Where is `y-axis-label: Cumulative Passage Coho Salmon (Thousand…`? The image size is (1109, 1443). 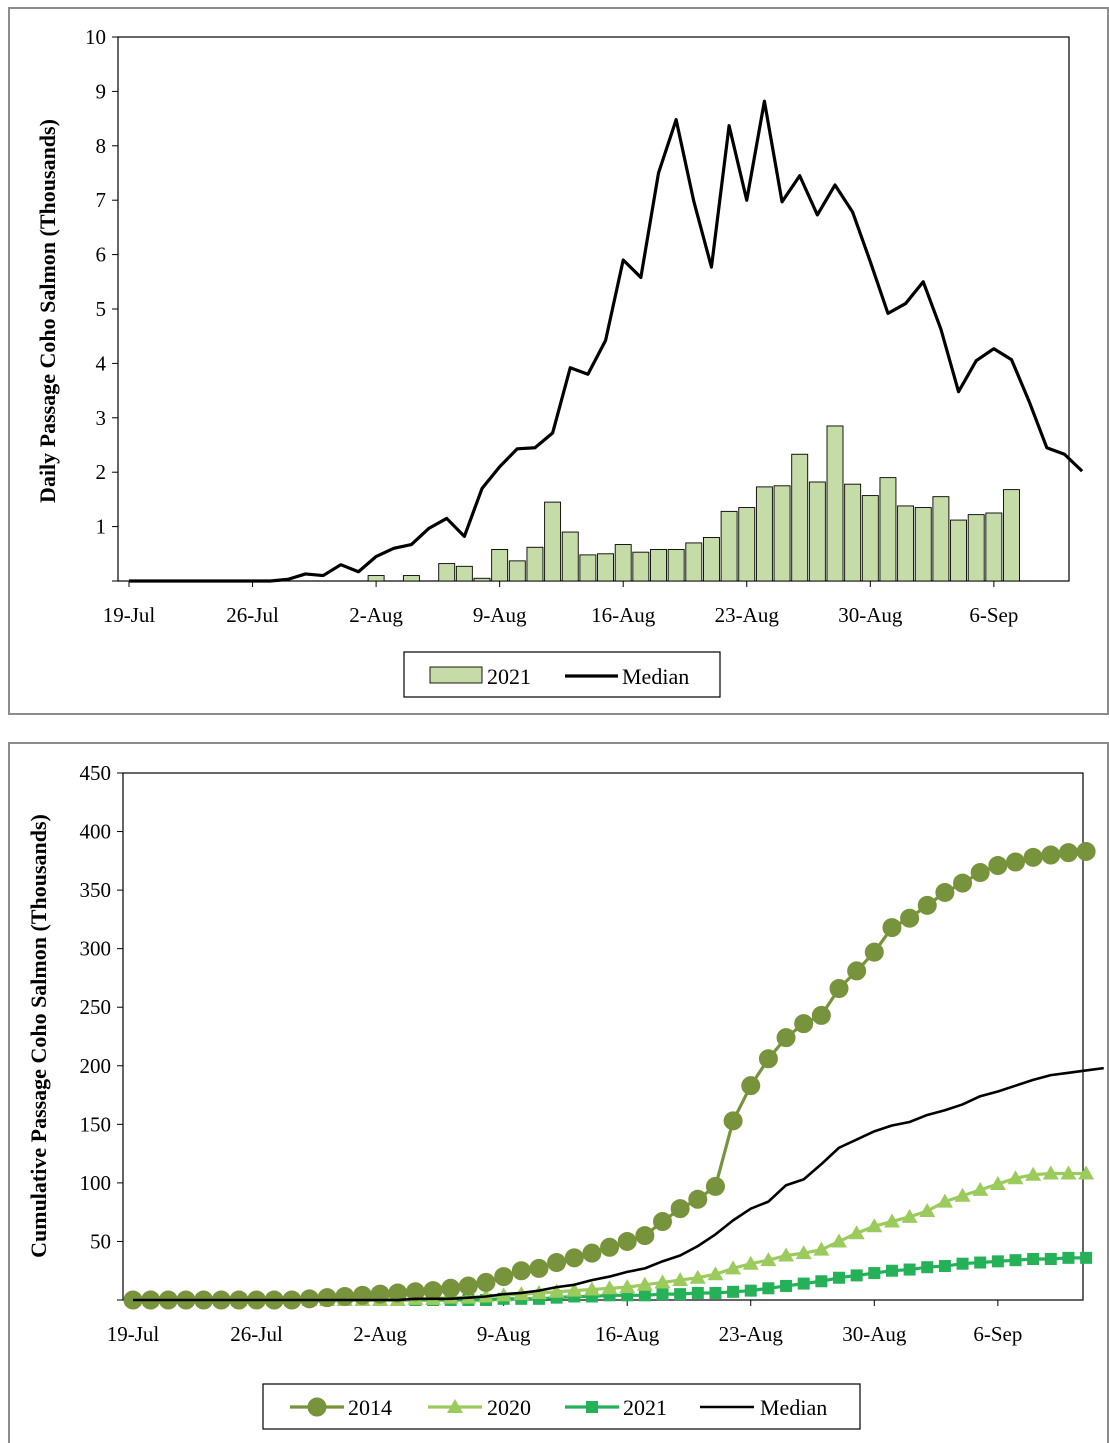 y-axis-label: Cumulative Passage Coho Salmon (Thousand… is located at coordinates (38, 1036).